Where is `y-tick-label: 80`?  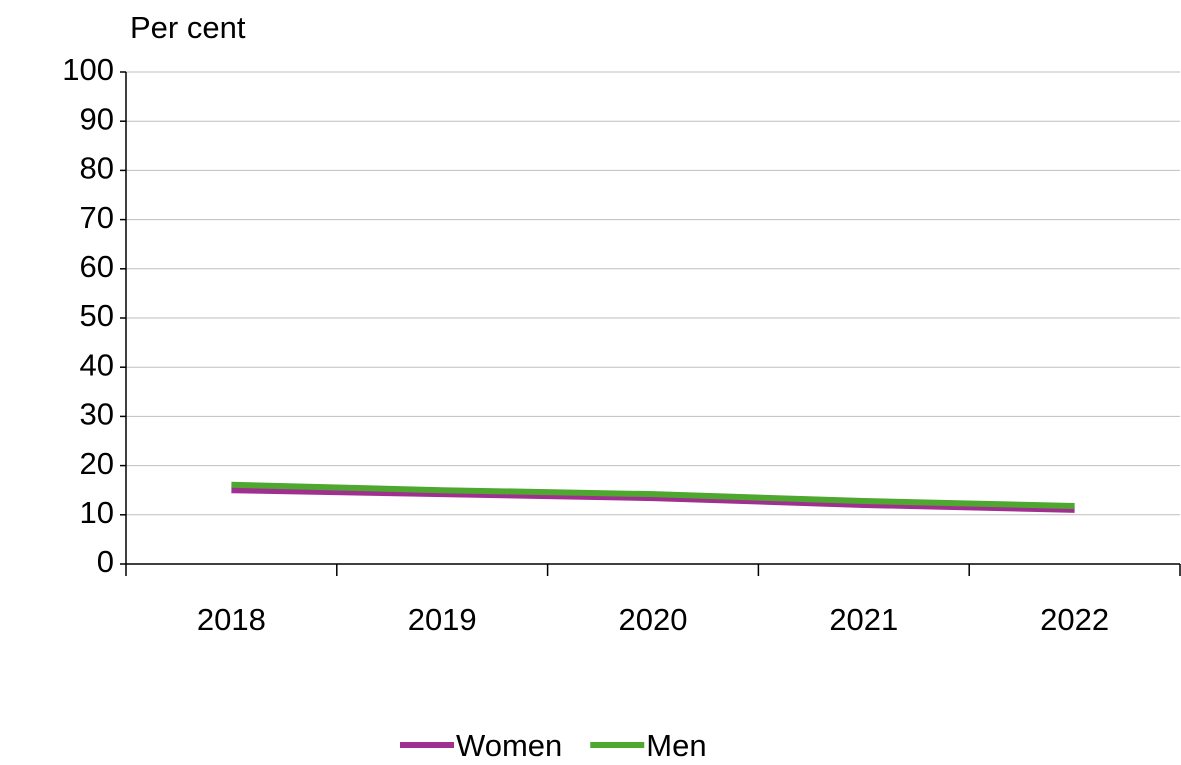 y-tick-label: 80 is located at coordinates (97, 168).